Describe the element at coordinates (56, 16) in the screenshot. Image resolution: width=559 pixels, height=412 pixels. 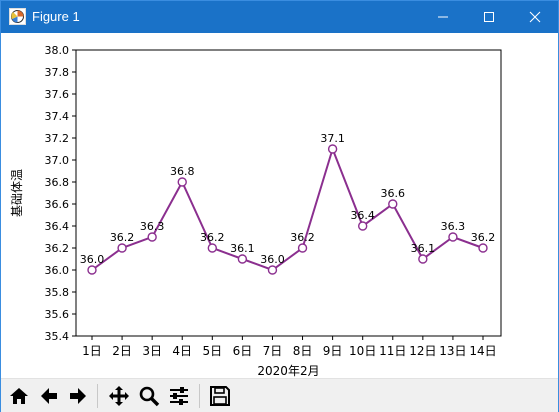
I see `window-title: Figure 1` at that location.